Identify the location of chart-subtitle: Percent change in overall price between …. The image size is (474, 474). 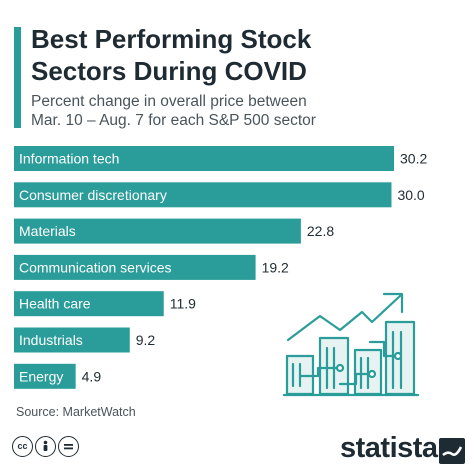
(246, 111).